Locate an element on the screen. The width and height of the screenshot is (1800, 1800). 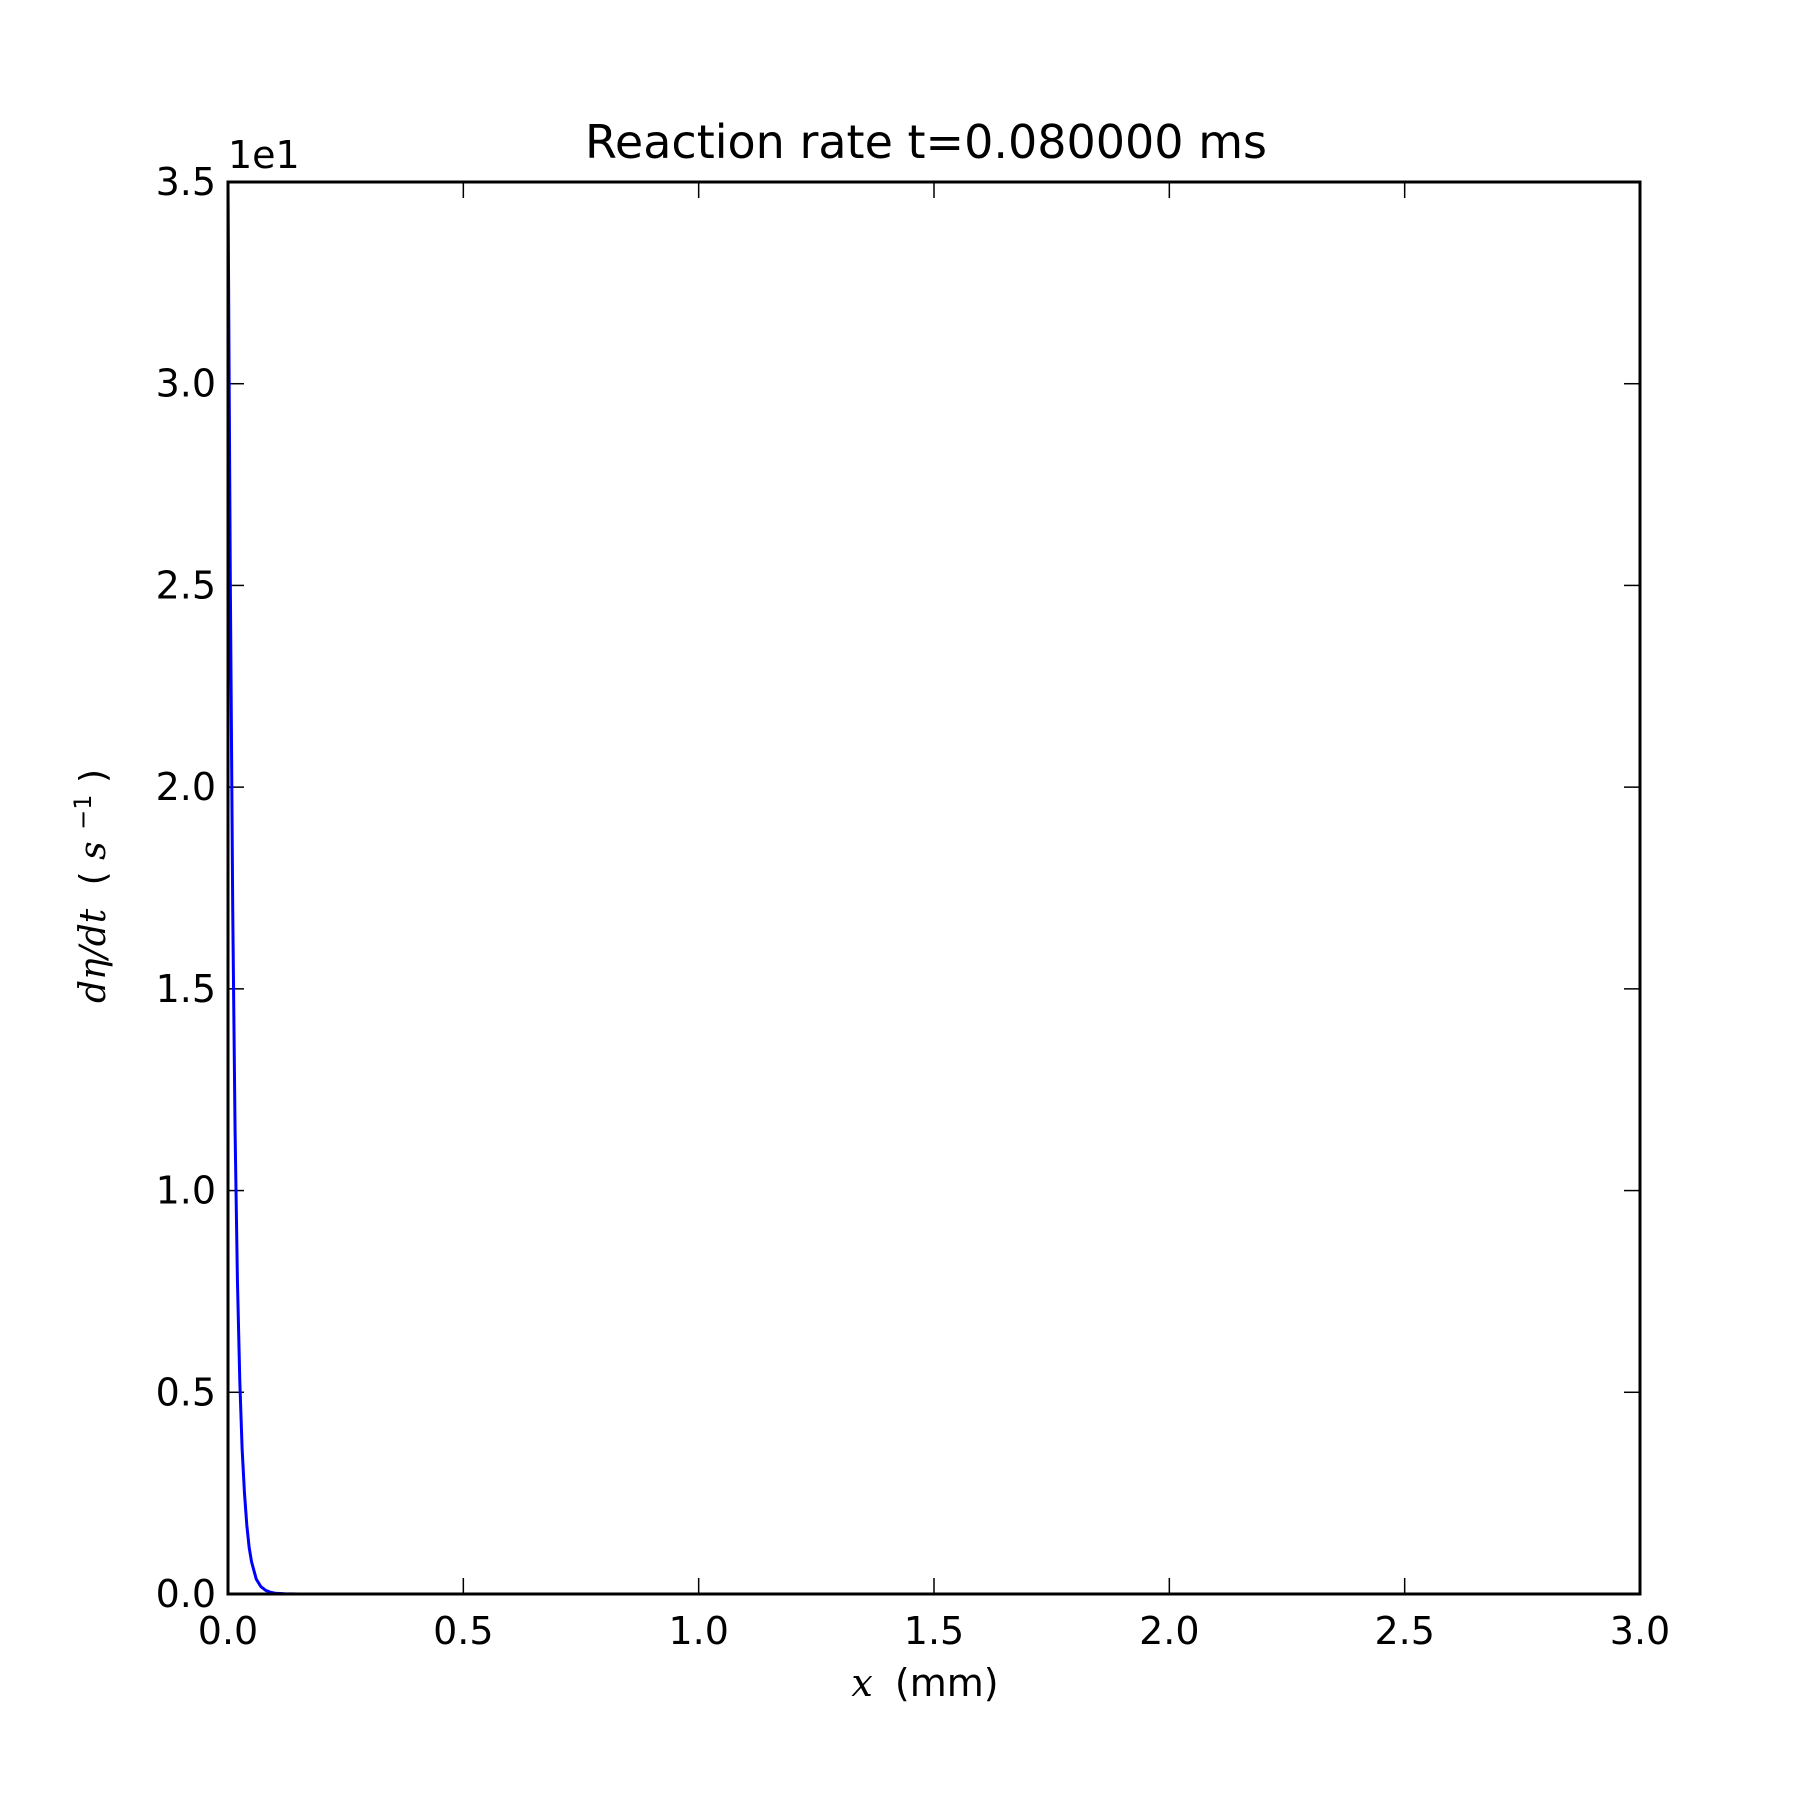
x-tick-label: 2.5 is located at coordinates (1404, 1631).